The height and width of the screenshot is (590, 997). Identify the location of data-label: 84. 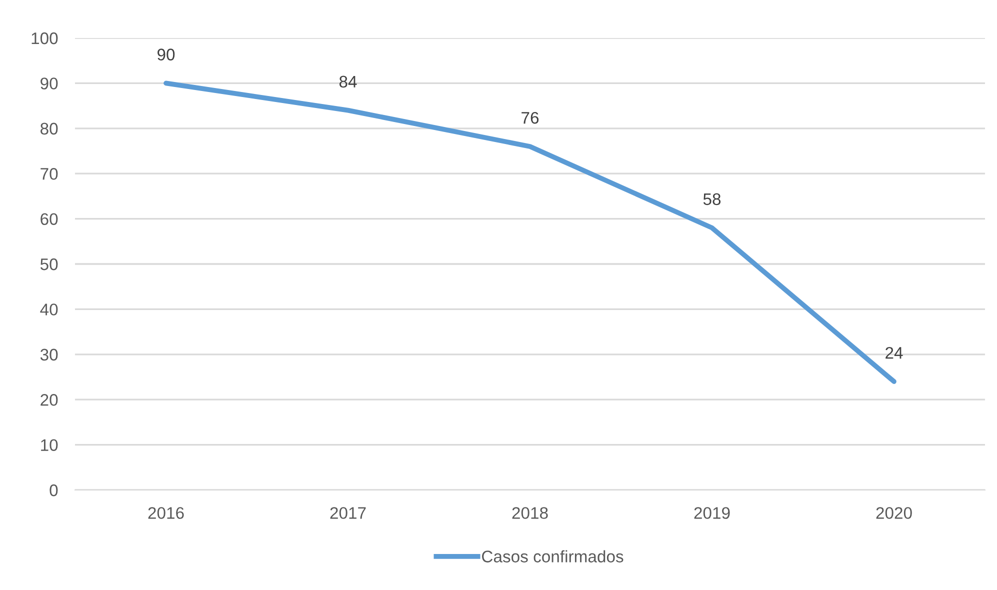
(348, 82).